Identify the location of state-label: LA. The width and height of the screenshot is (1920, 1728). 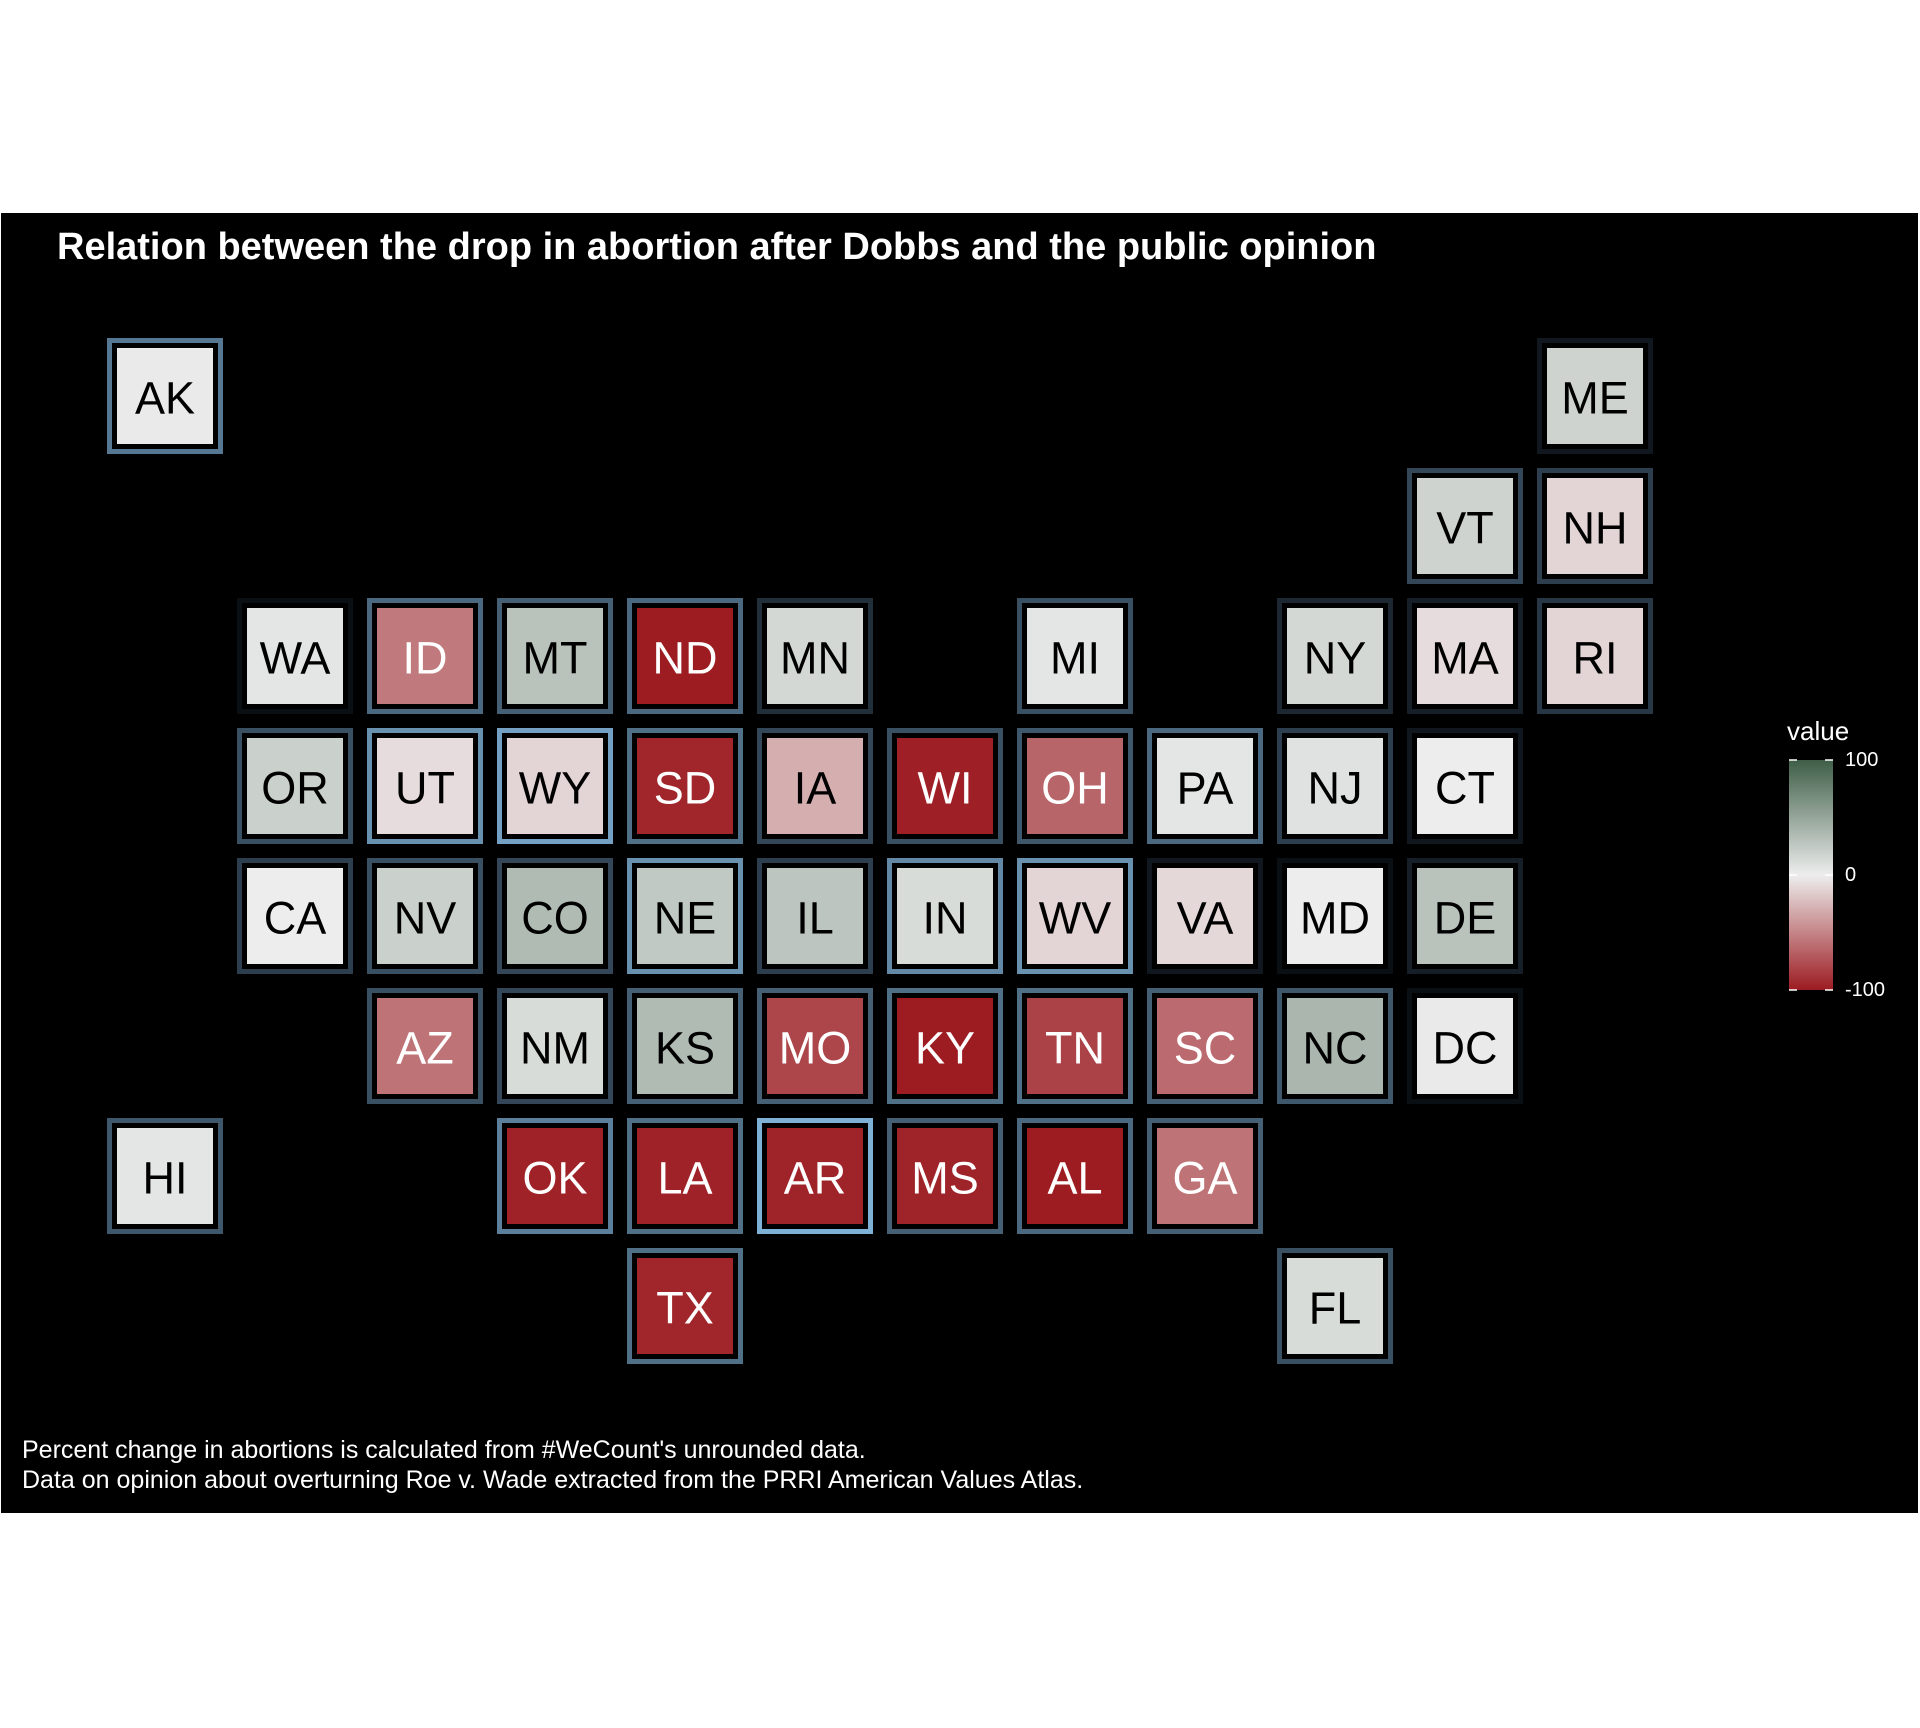
(684, 1178).